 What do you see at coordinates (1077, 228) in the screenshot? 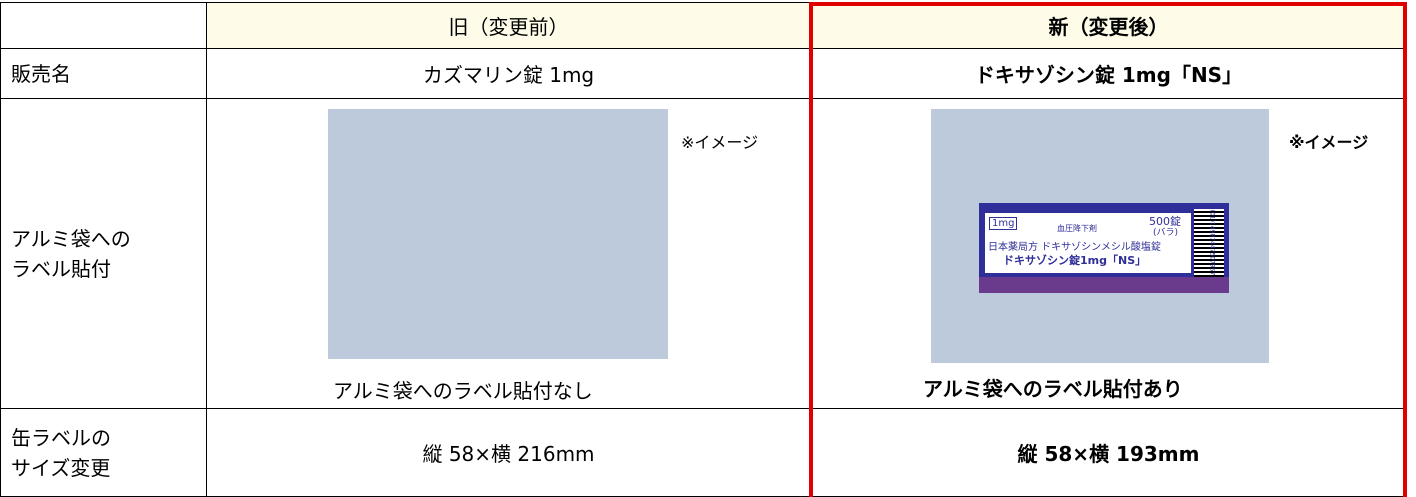
I see `label-text: 血圧降下剤` at bounding box center [1077, 228].